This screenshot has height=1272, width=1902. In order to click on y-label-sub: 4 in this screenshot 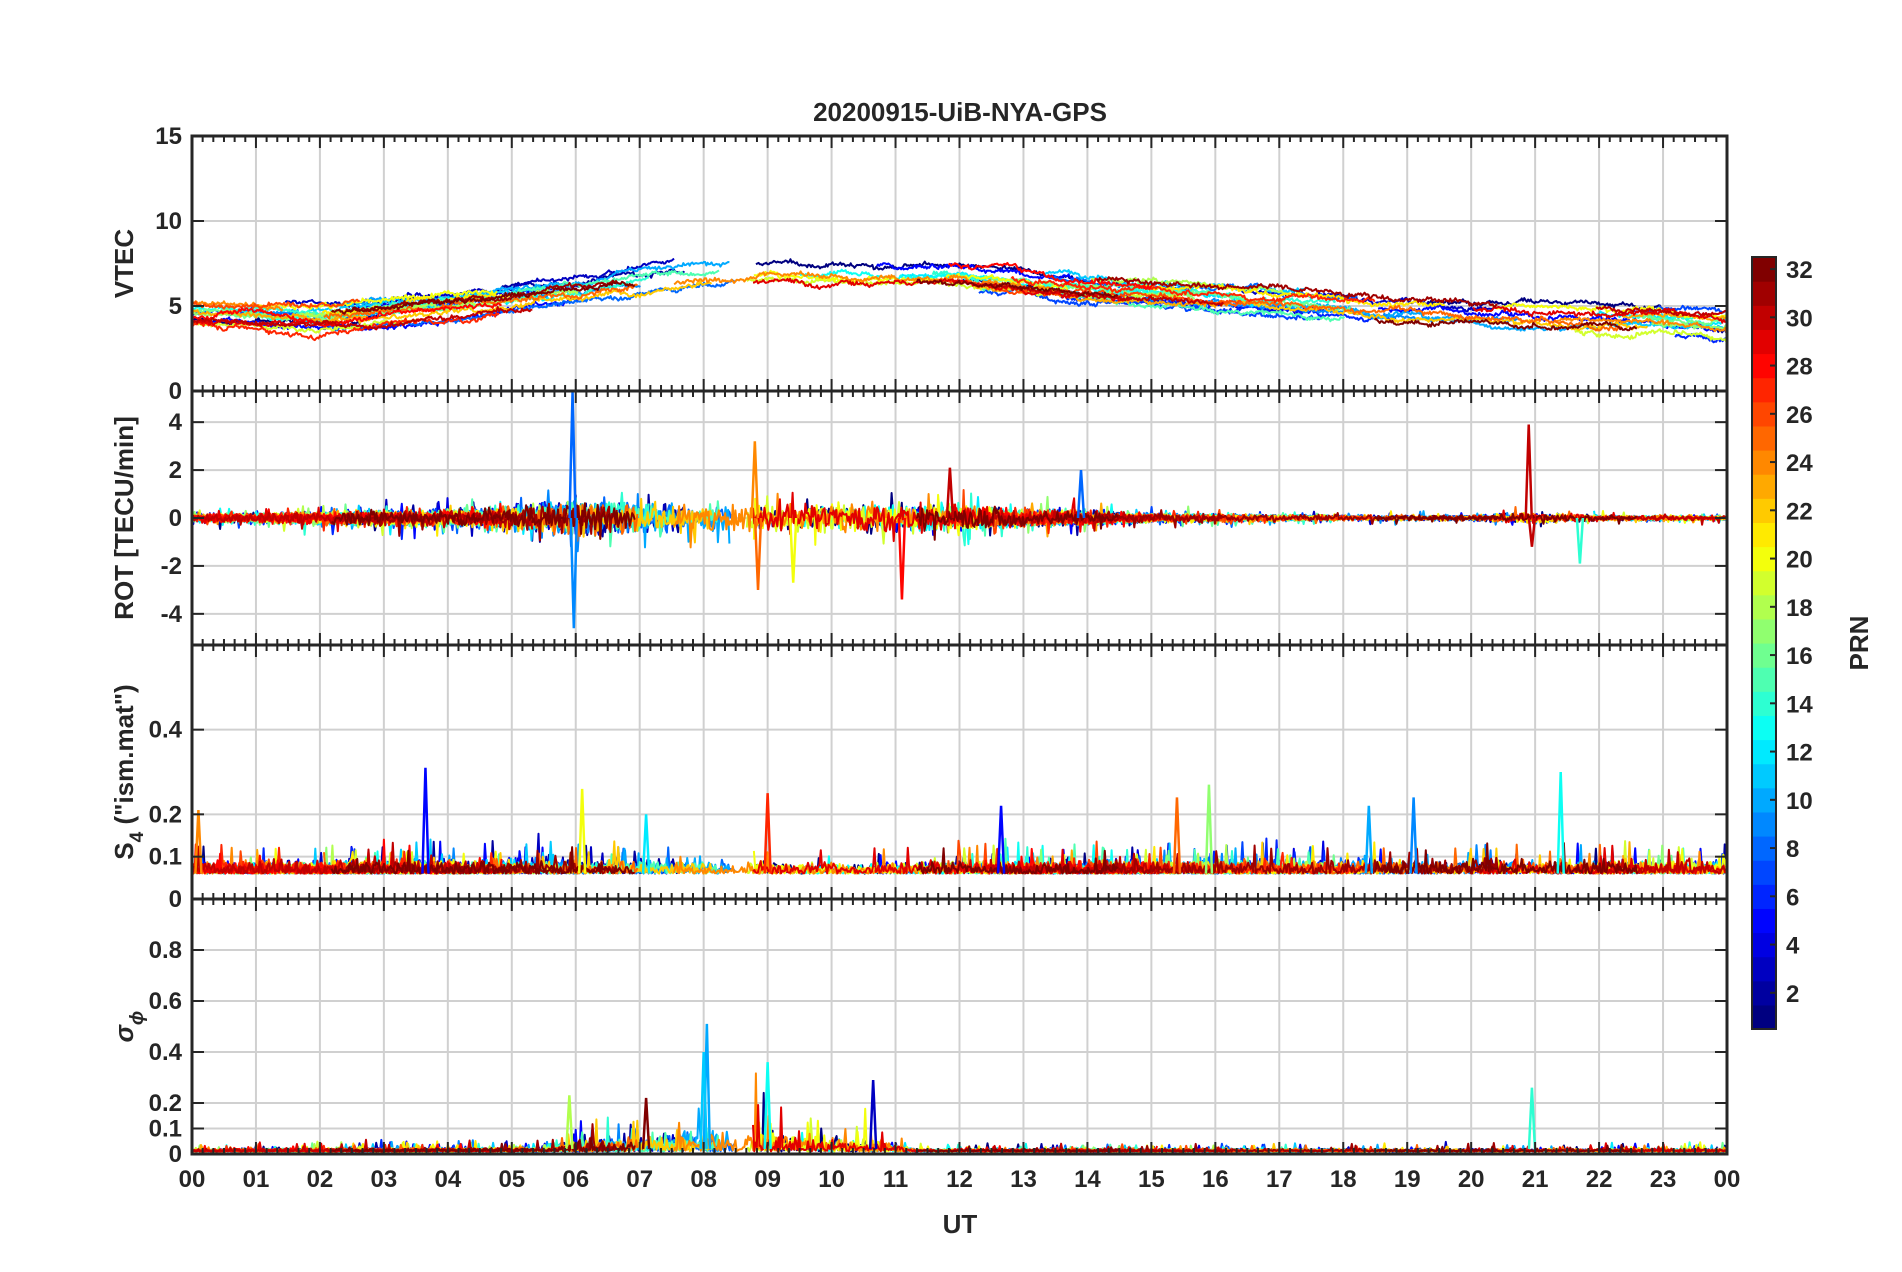, I will do `click(137, 836)`.